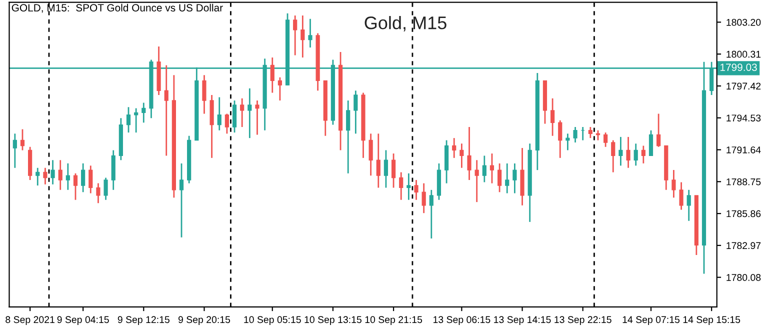 Image resolution: width=770 pixels, height=330 pixels. I want to click on y-tick-label: 1788.75, so click(743, 182).